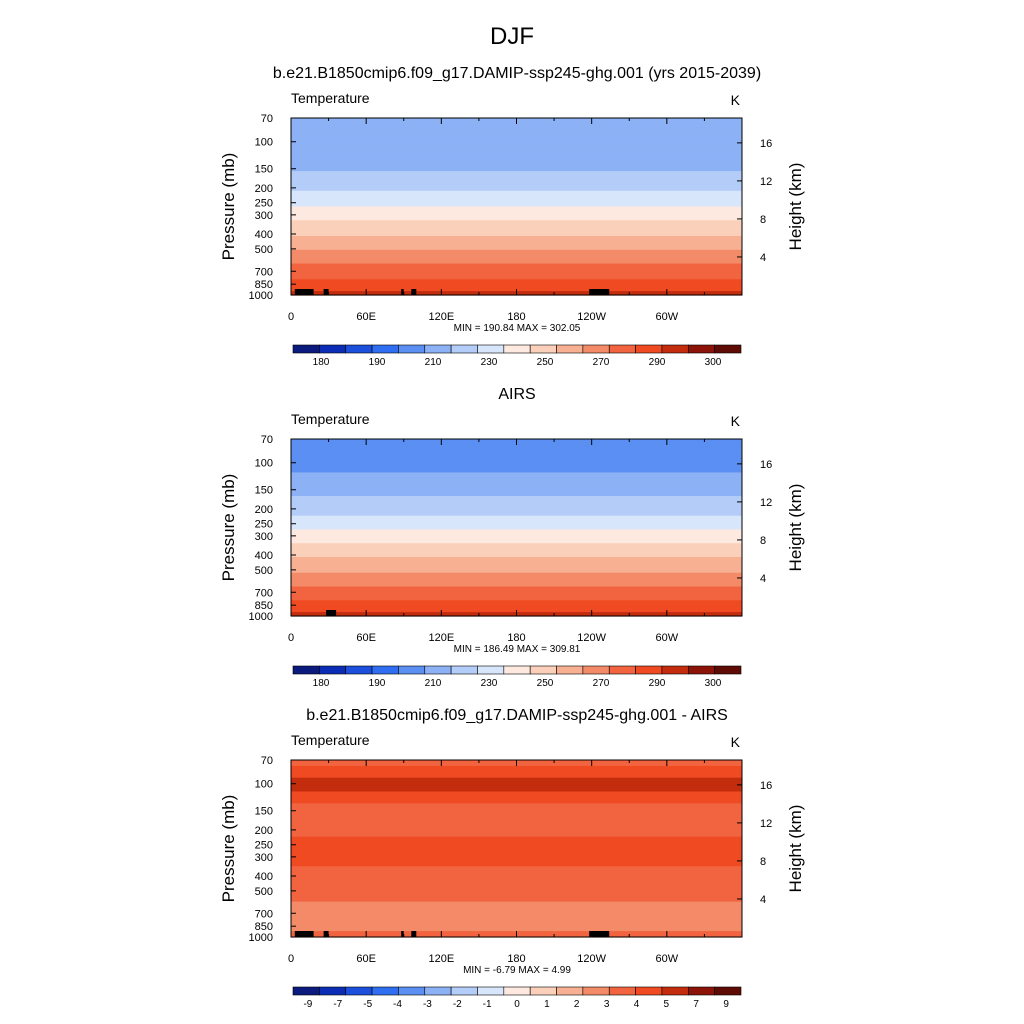 The width and height of the screenshot is (1024, 1024). I want to click on colorbar-label: -3, so click(427, 1004).